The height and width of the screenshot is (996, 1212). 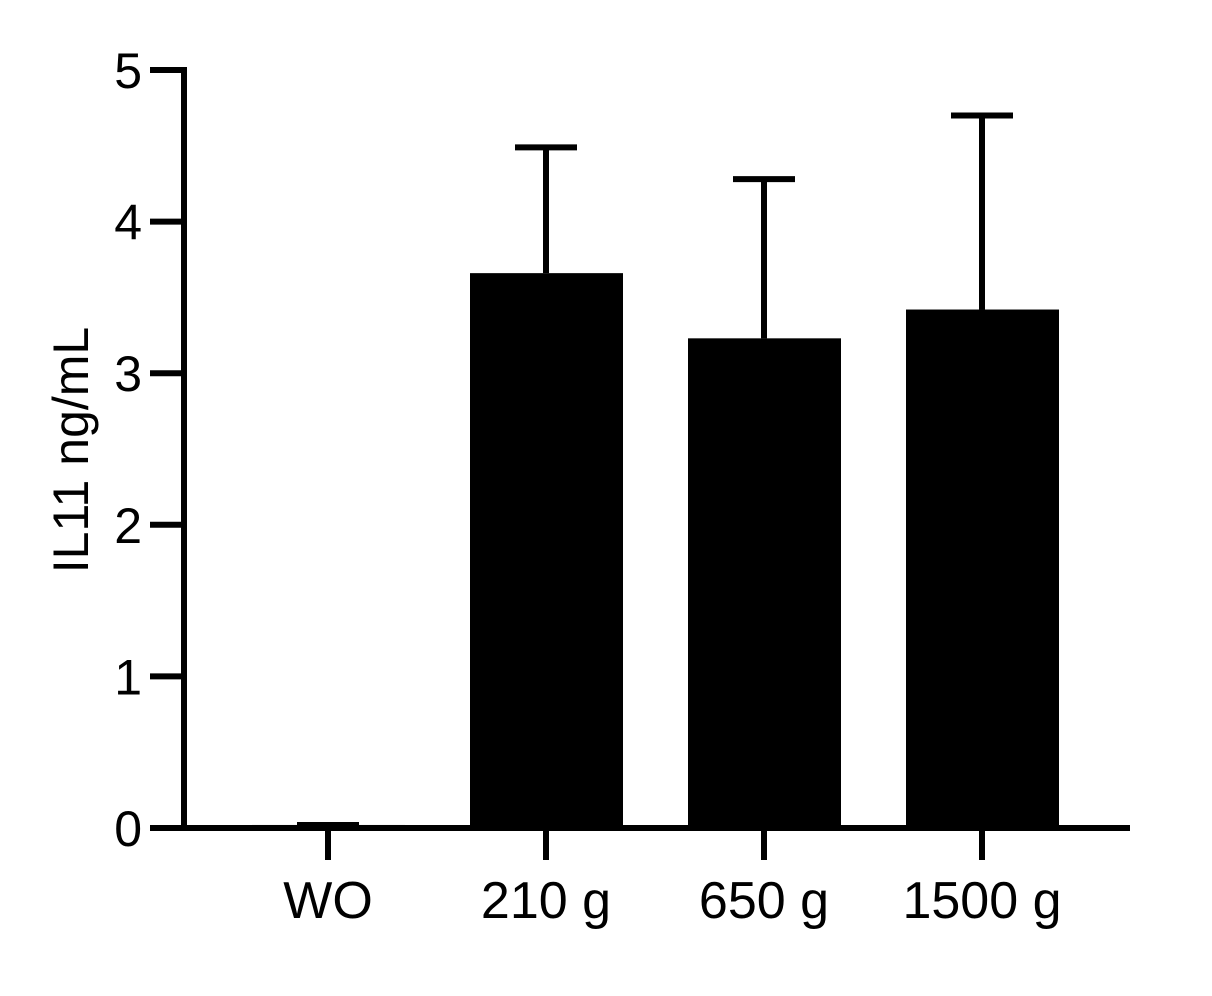 What do you see at coordinates (128, 71) in the screenshot?
I see `y-tick-label: 5` at bounding box center [128, 71].